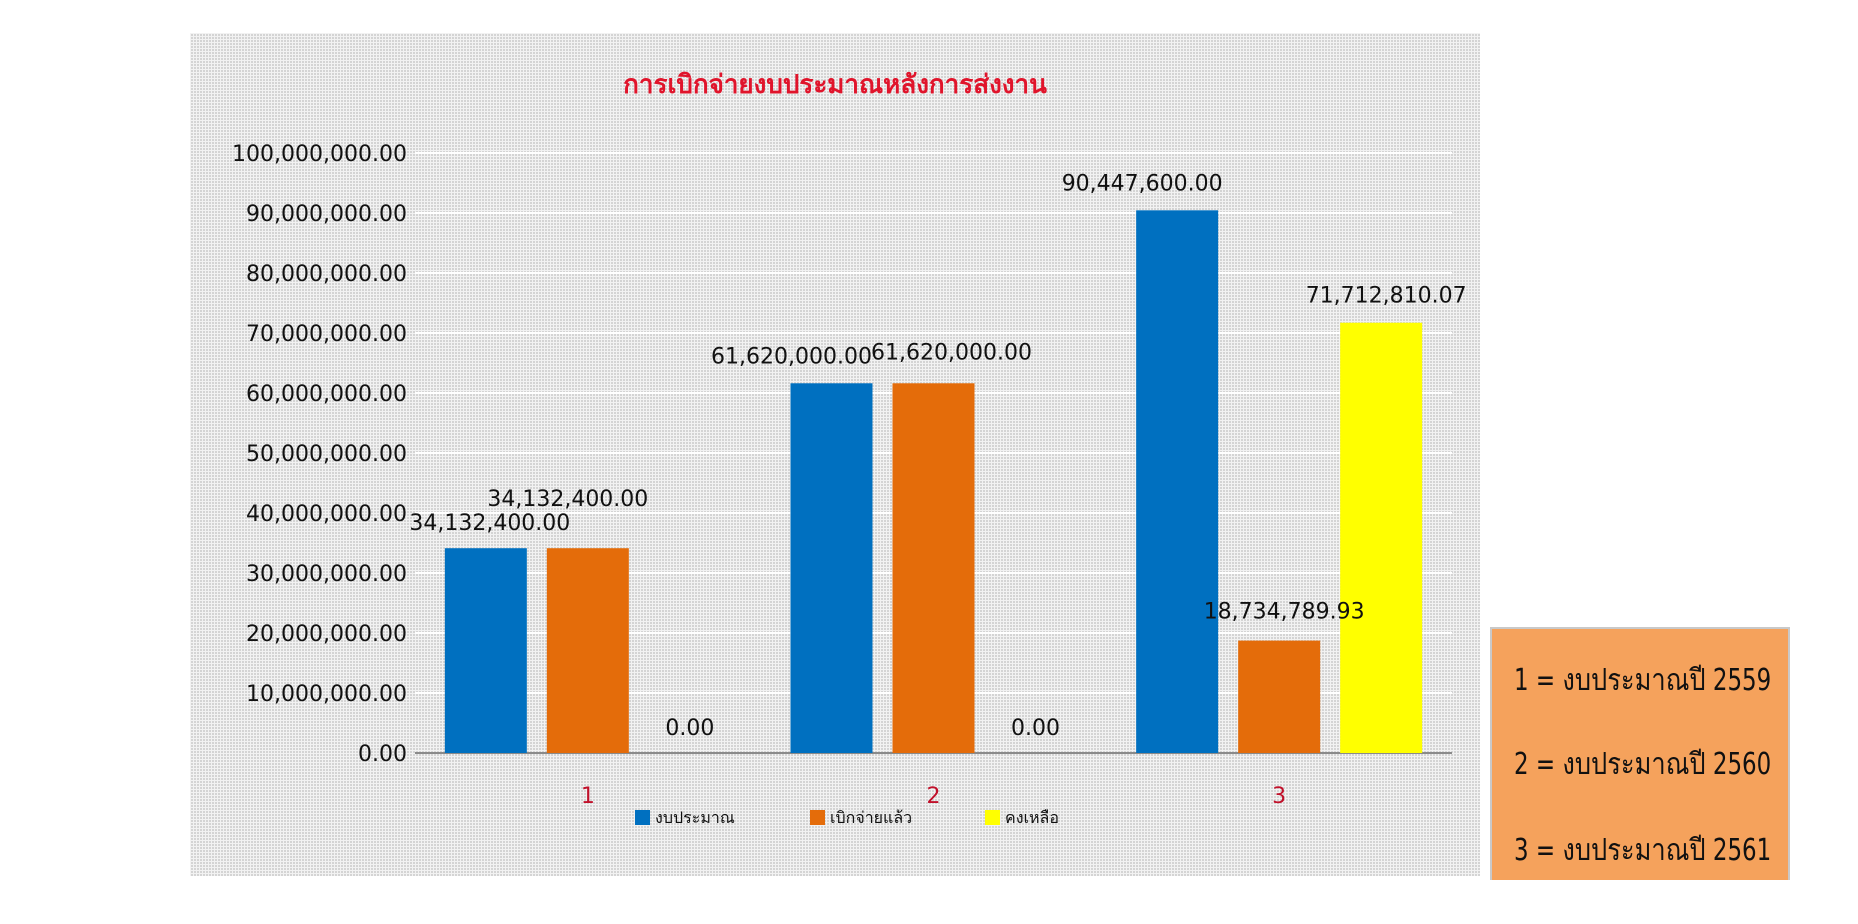 Image resolution: width=1858 pixels, height=924 pixels. What do you see at coordinates (871, 817) in the screenshot?
I see `legend-label: เบิกจ่ายแล้ว` at bounding box center [871, 817].